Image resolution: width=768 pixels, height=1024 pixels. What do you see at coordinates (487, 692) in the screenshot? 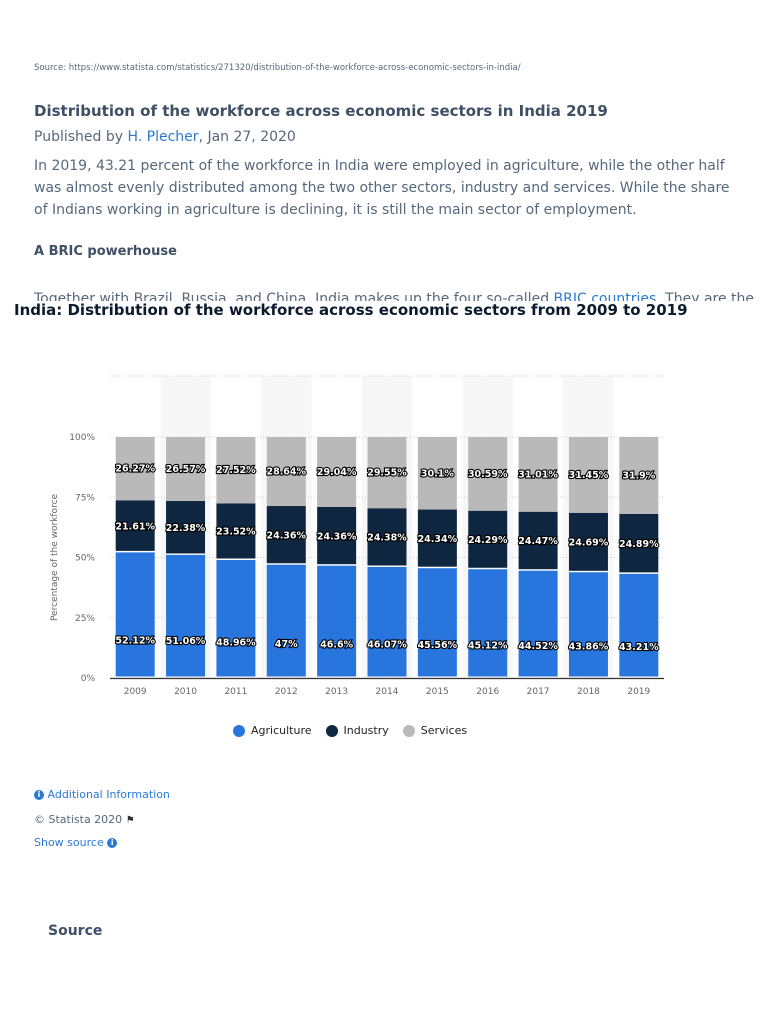
I see `x-tick-label: 2016` at bounding box center [487, 692].